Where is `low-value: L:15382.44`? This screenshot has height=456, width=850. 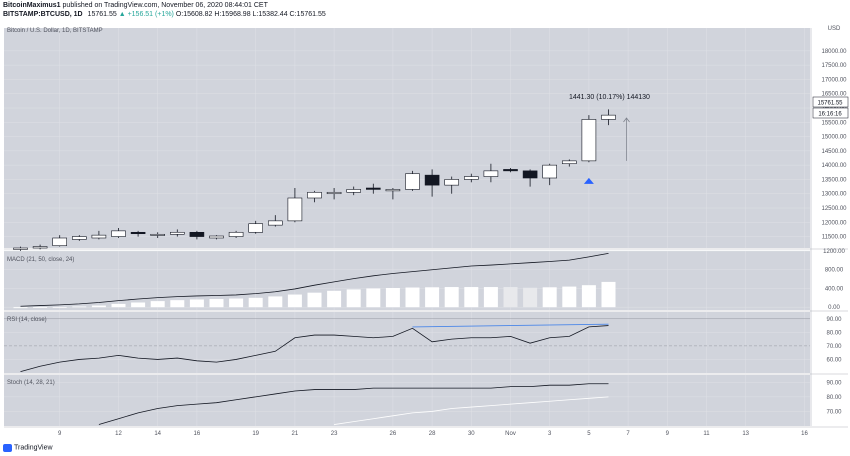 low-value: L:15382.44 is located at coordinates (270, 14).